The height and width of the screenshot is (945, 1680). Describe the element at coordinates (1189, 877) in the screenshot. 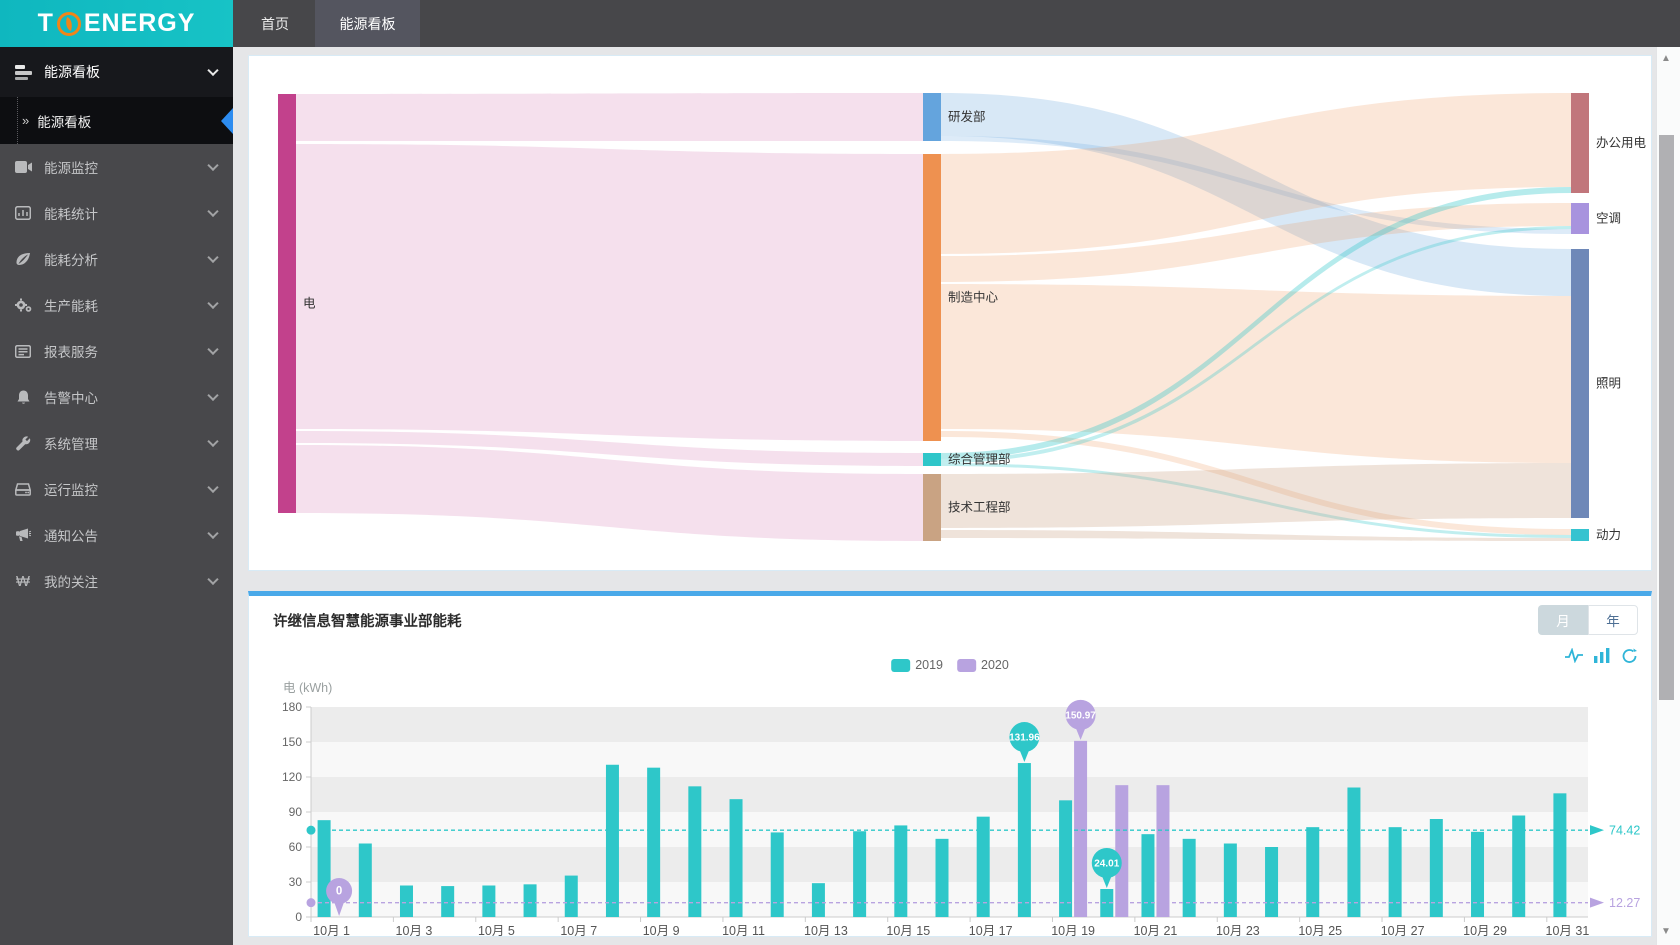

I see `bar-2019-day22` at that location.